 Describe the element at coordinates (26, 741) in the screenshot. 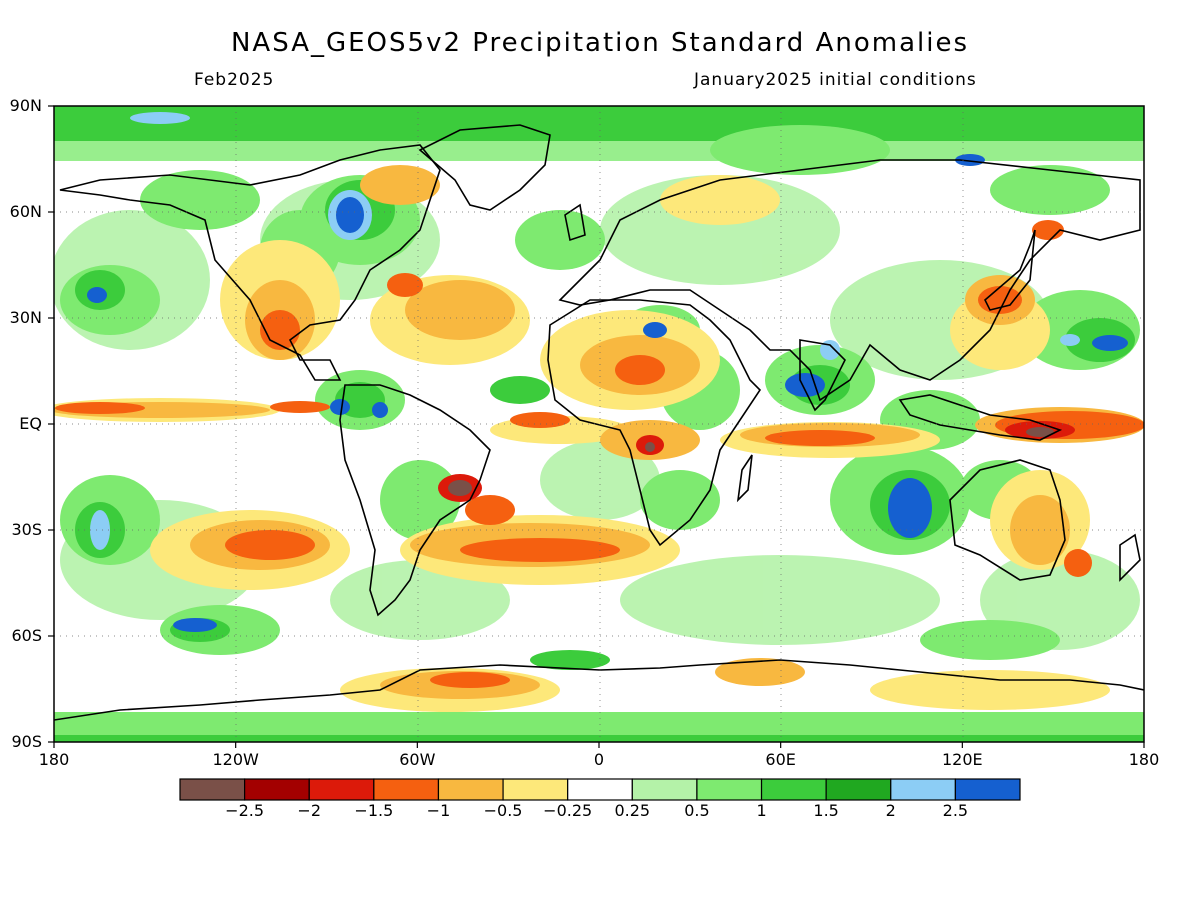

I see `latitude-label: 90S` at that location.